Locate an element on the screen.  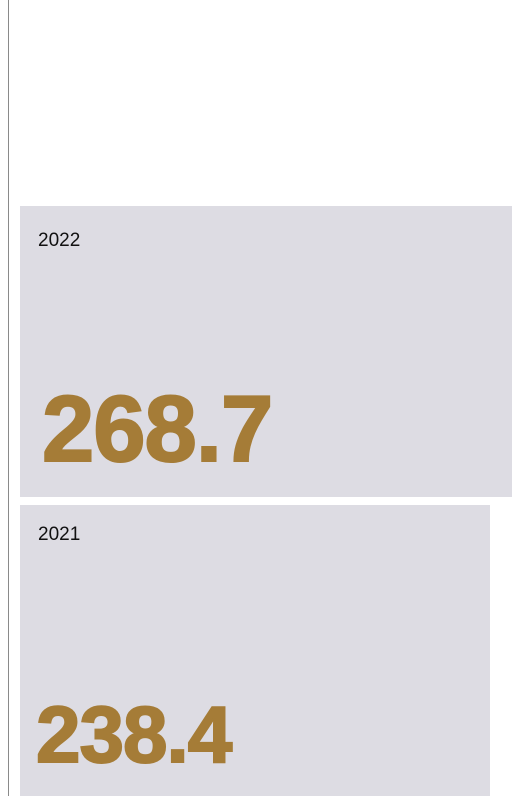
card-year: 2021 is located at coordinates (59, 534).